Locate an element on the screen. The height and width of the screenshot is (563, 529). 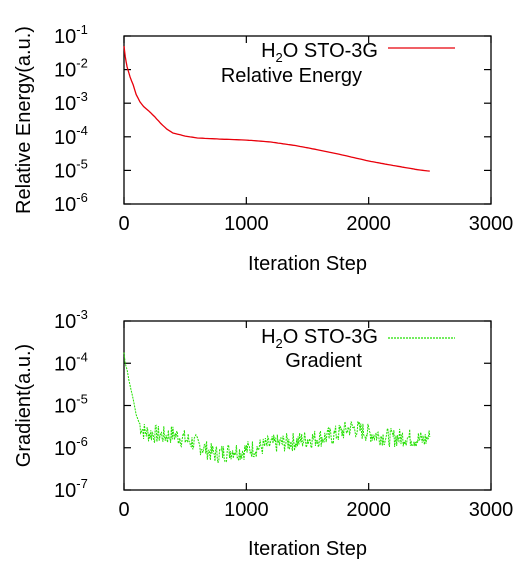
y-axis-label: Gradient(a.u.) is located at coordinates (24, 405).